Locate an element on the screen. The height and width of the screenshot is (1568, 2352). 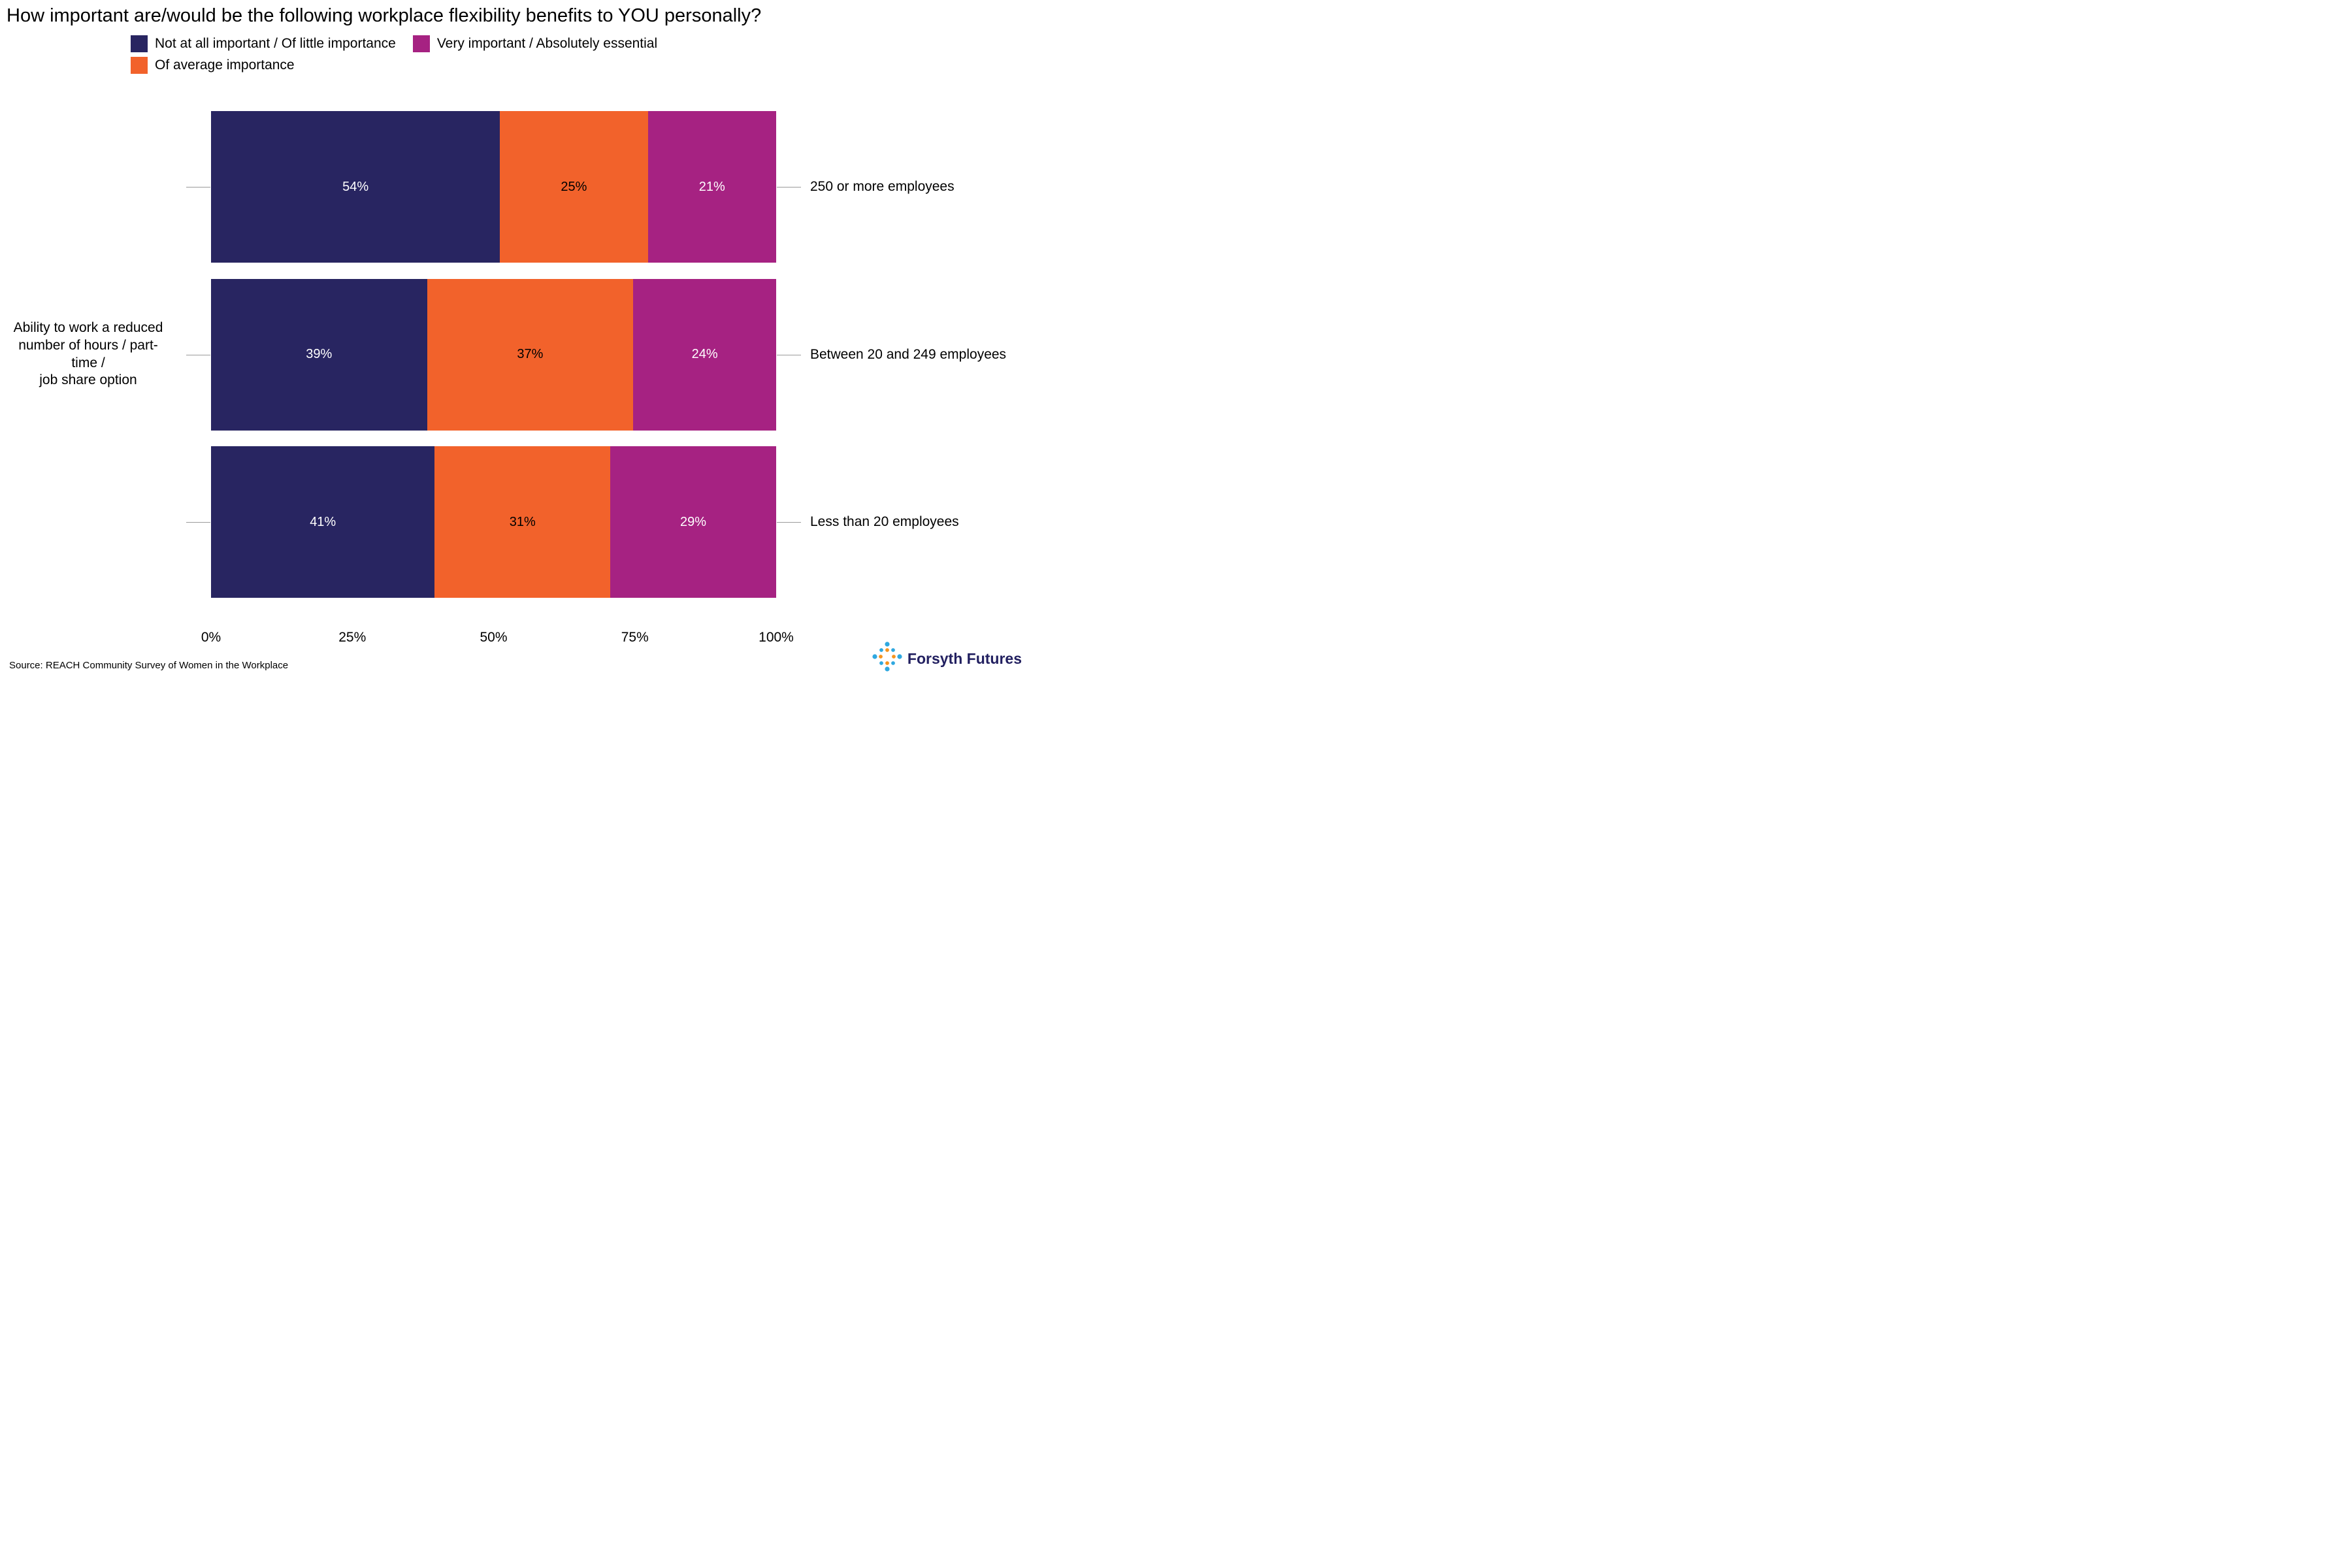
brand-logo: Forsyth Futures is located at coordinates (946, 659).